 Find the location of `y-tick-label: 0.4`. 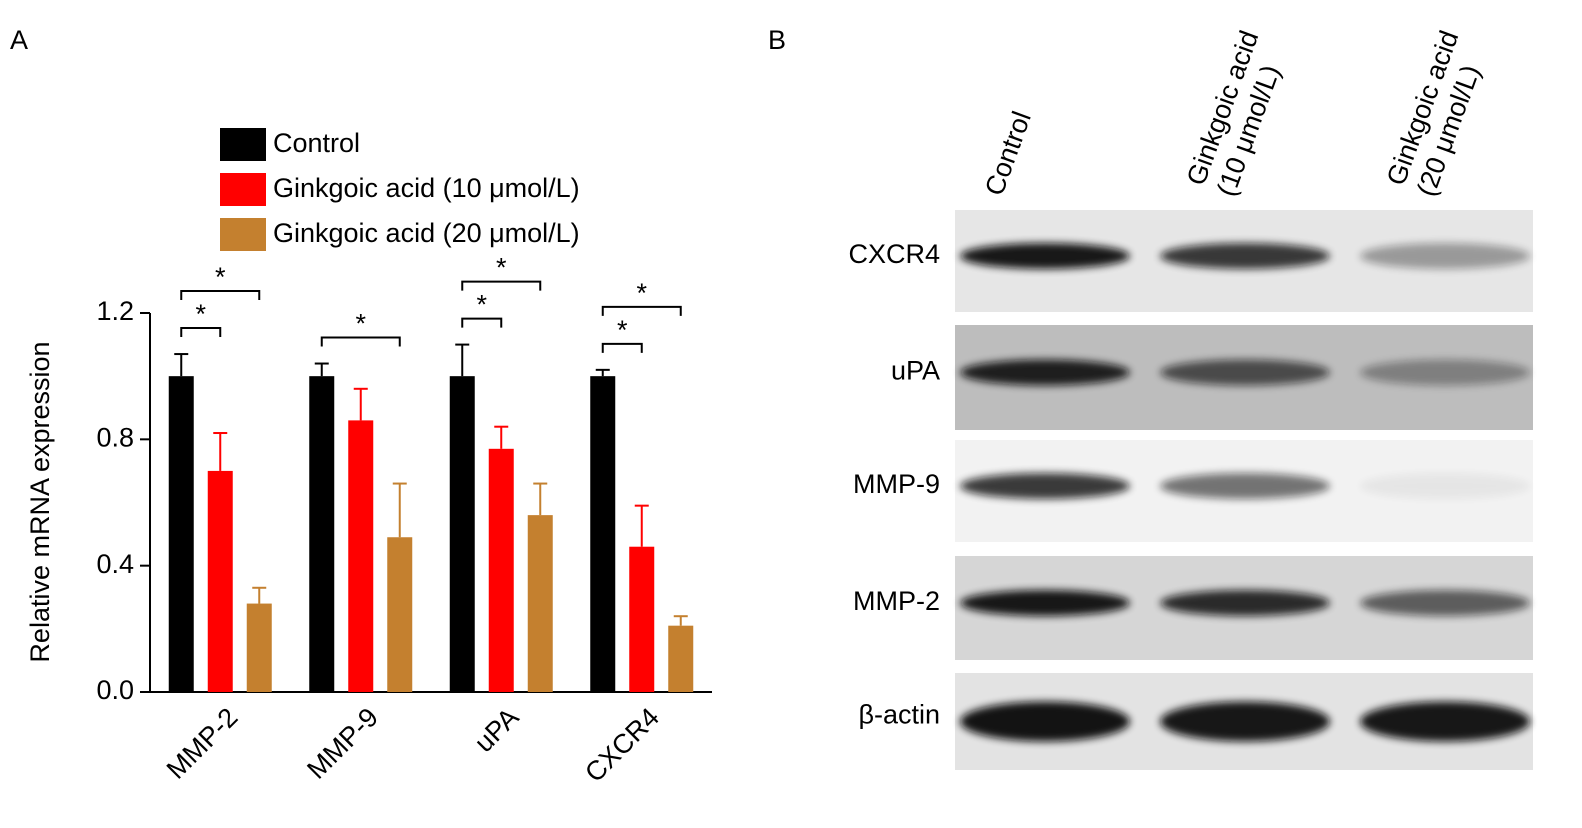

y-tick-label: 0.4 is located at coordinates (115, 564).